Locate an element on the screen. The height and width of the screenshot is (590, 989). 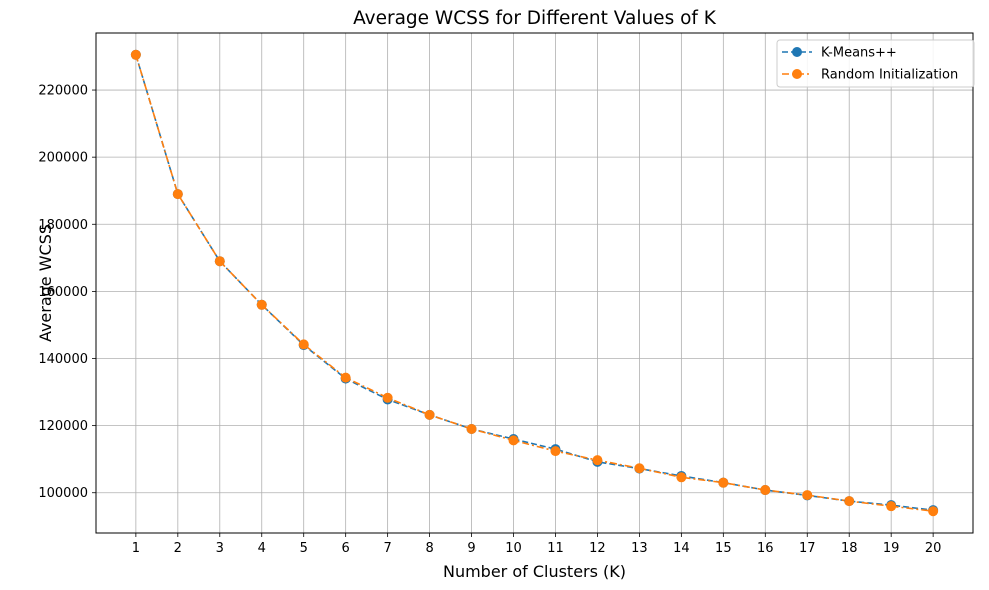
x-tick-label: 4 is located at coordinates (262, 548).